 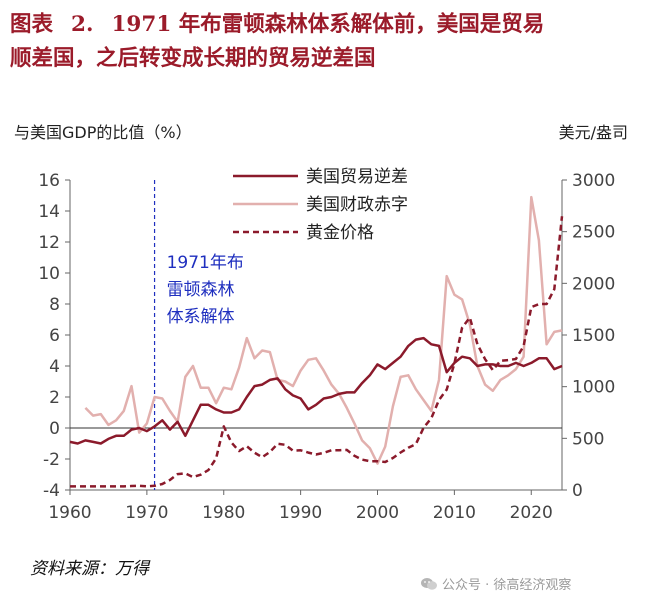 I want to click on x-tick-label: 1980, so click(x=223, y=513).